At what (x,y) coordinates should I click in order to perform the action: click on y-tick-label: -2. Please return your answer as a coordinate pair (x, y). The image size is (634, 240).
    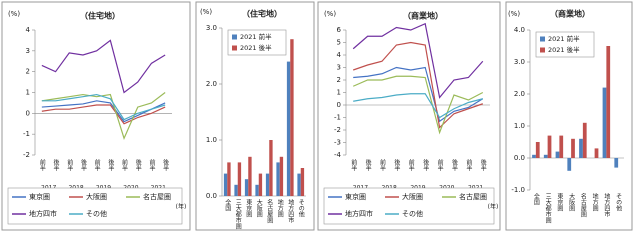
    Looking at the image, I should click on (26, 155).